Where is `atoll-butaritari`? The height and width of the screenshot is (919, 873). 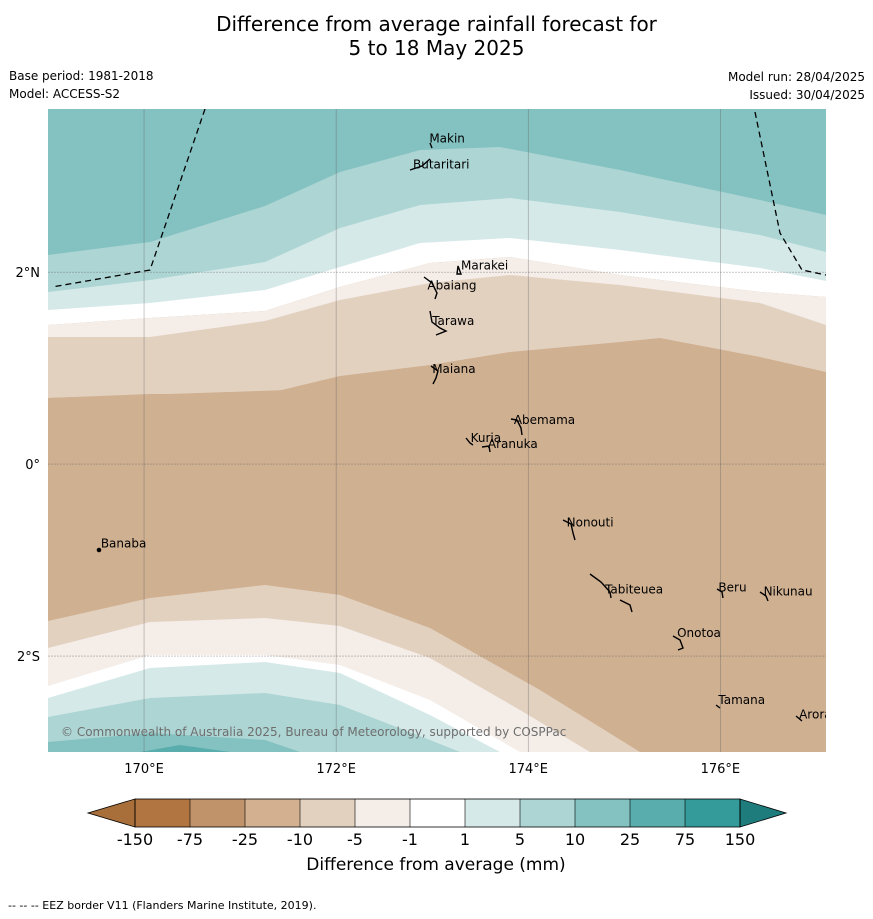
atoll-butaritari is located at coordinates (420, 164).